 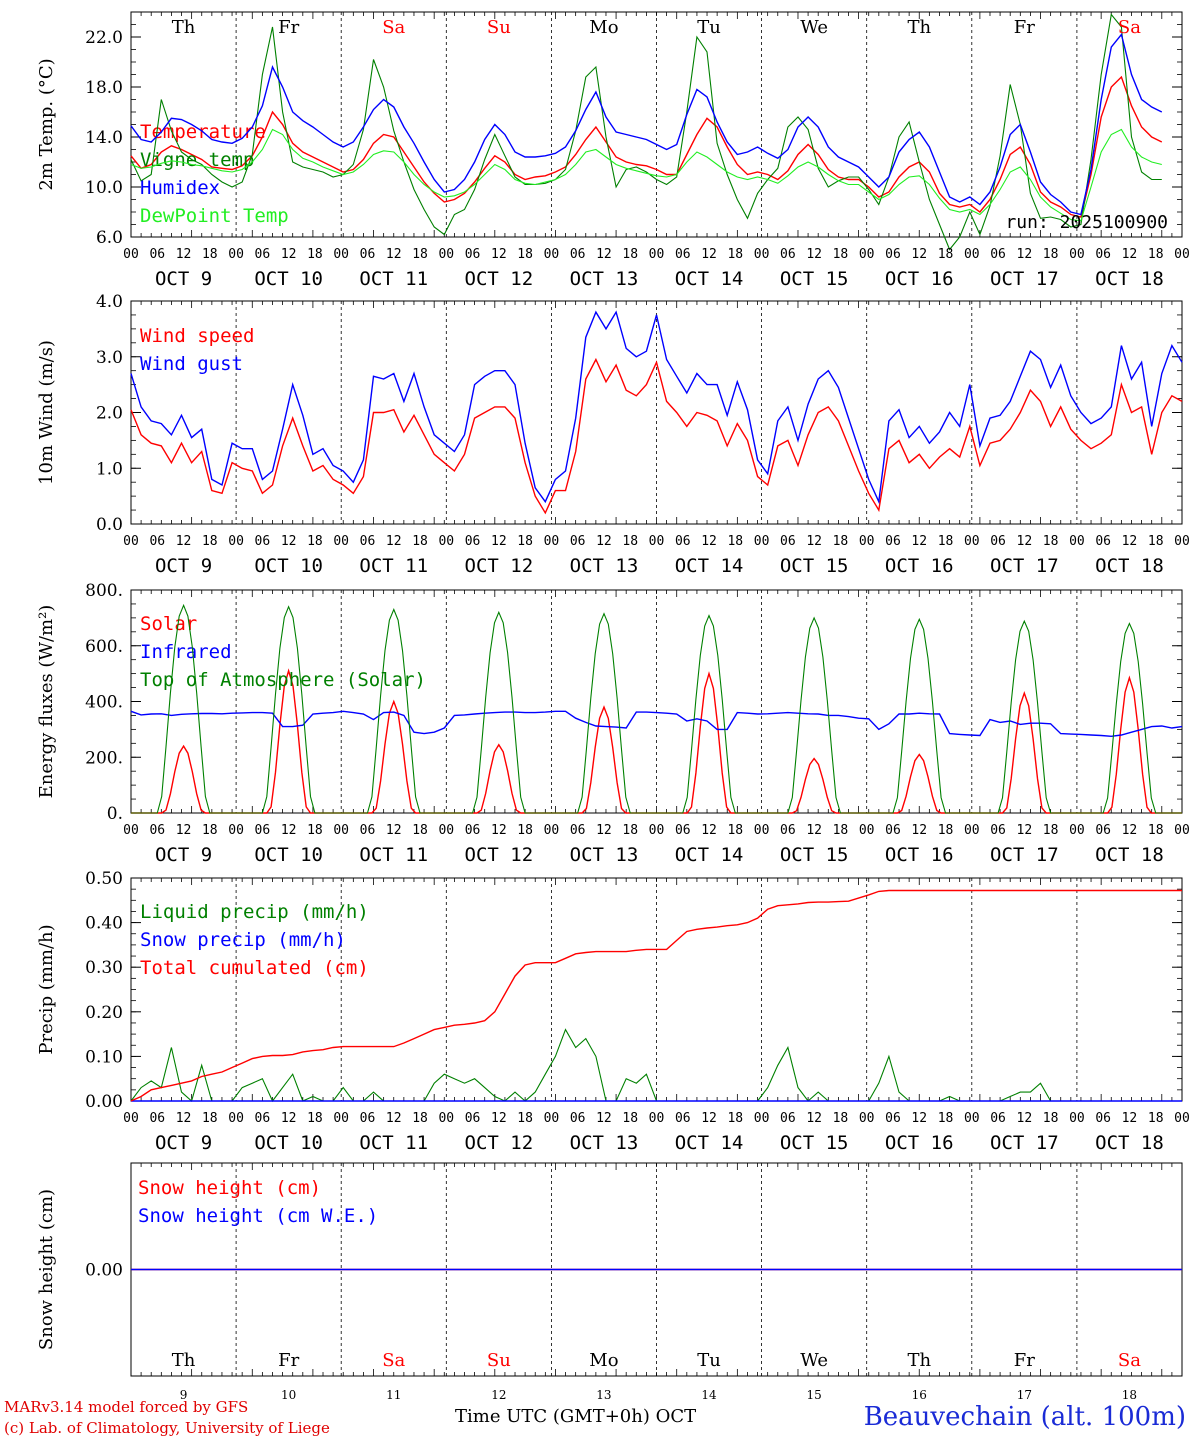 What do you see at coordinates (656, 724) in the screenshot?
I see `energy-series-infrared` at bounding box center [656, 724].